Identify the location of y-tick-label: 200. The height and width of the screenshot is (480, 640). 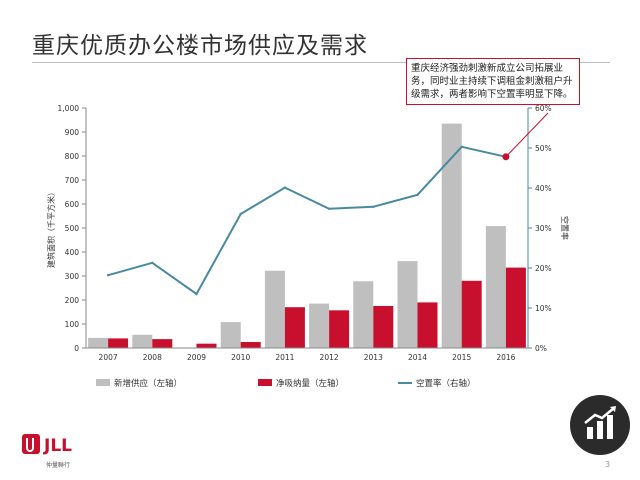
(72, 300).